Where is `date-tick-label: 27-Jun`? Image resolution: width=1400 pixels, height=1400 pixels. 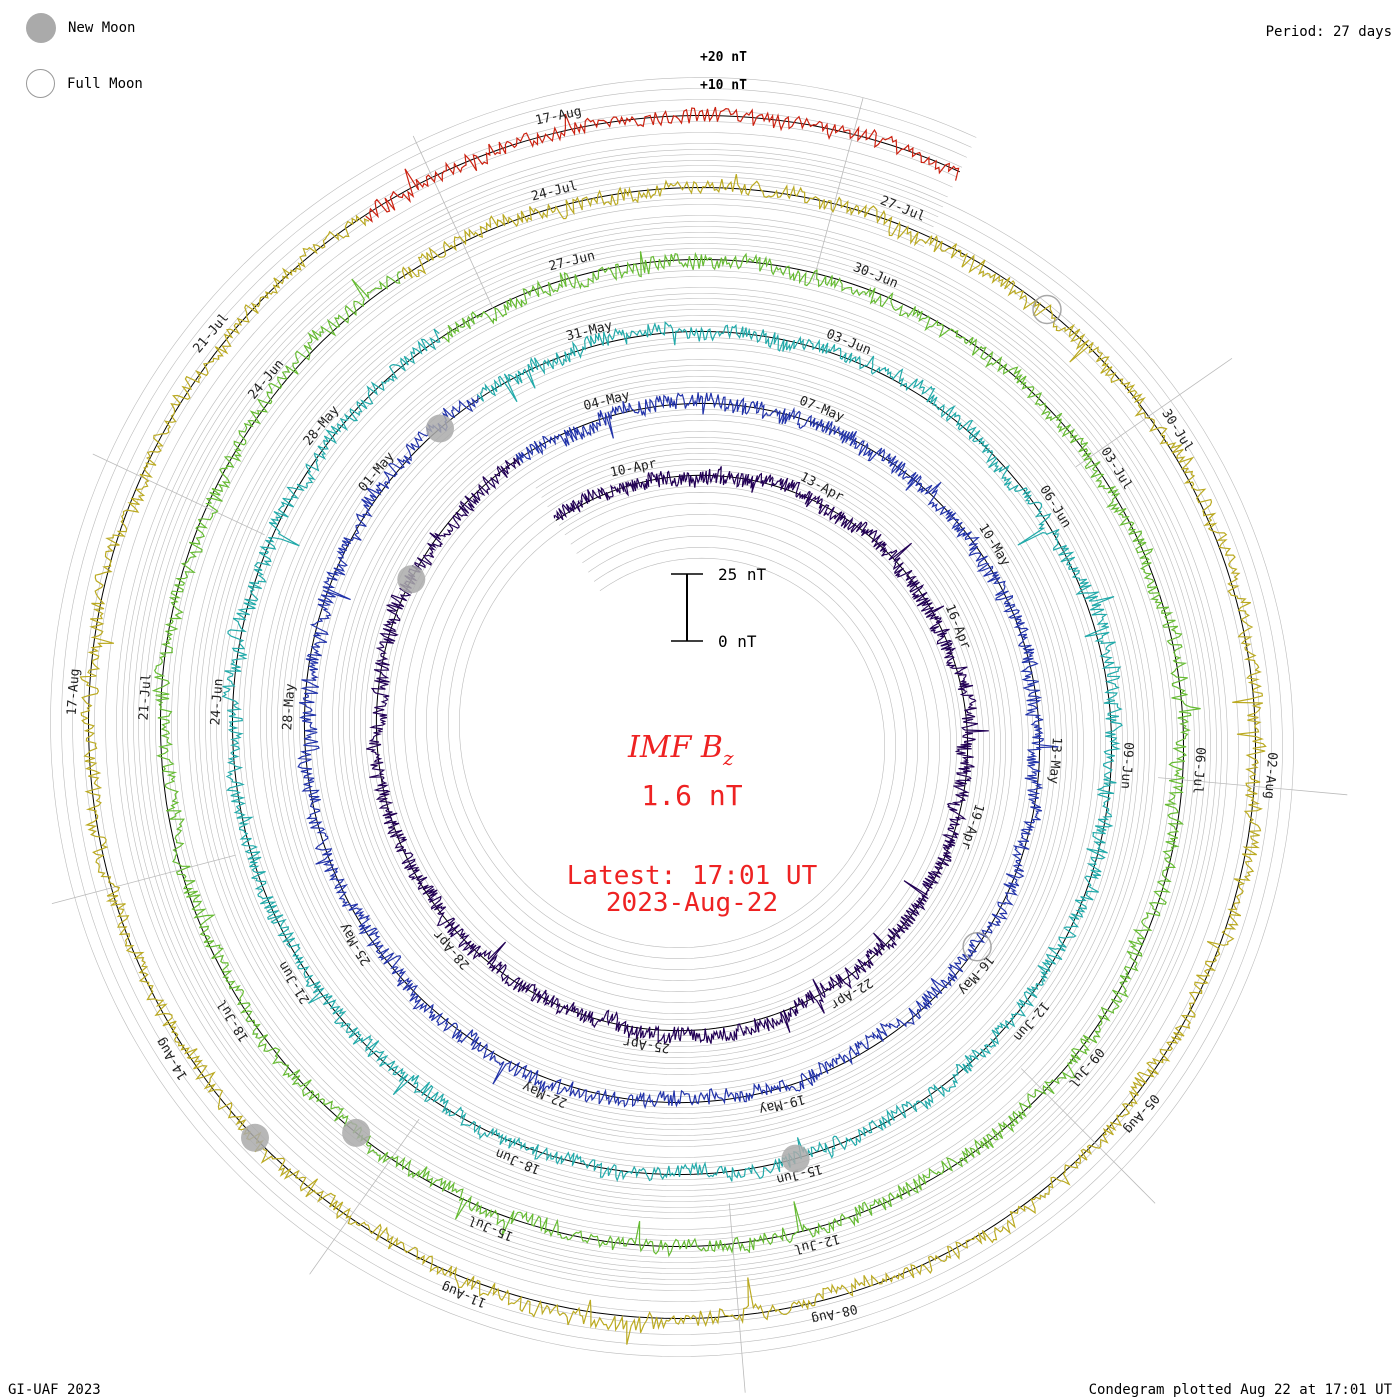
date-tick-label: 27-Jun is located at coordinates (571, 261).